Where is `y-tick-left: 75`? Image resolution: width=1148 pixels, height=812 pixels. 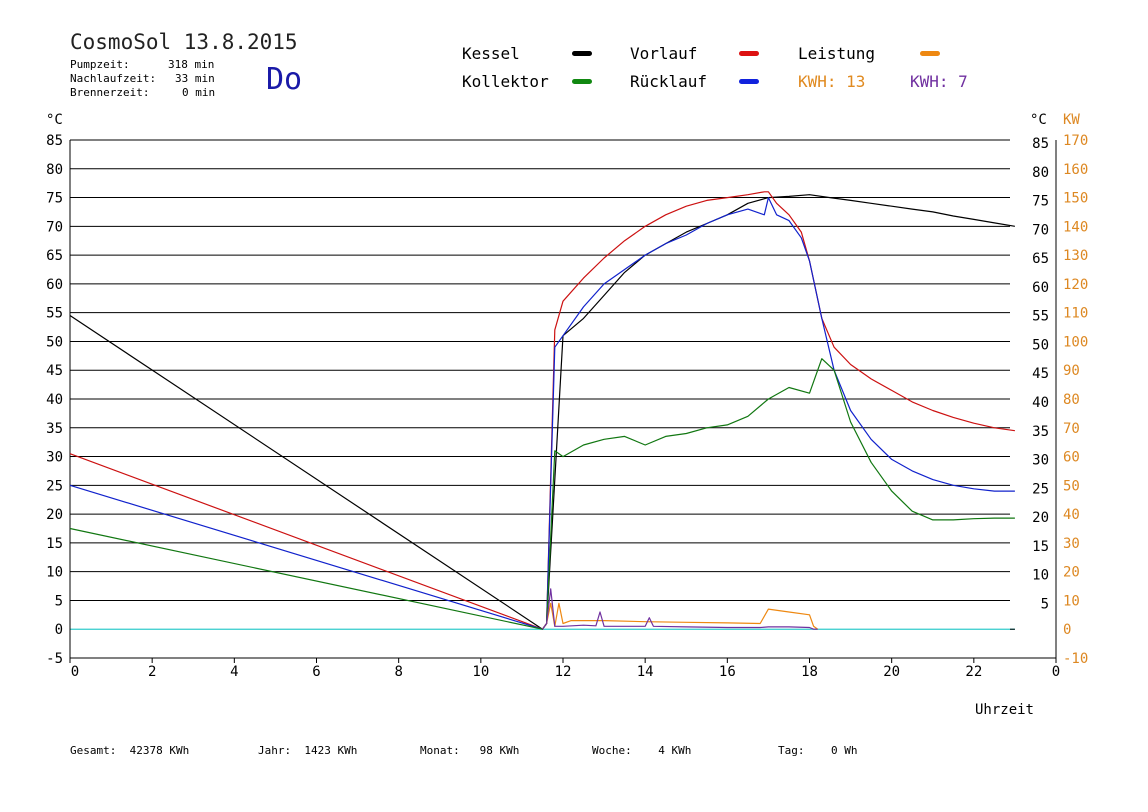
y-tick-left: 75 is located at coordinates (54, 199).